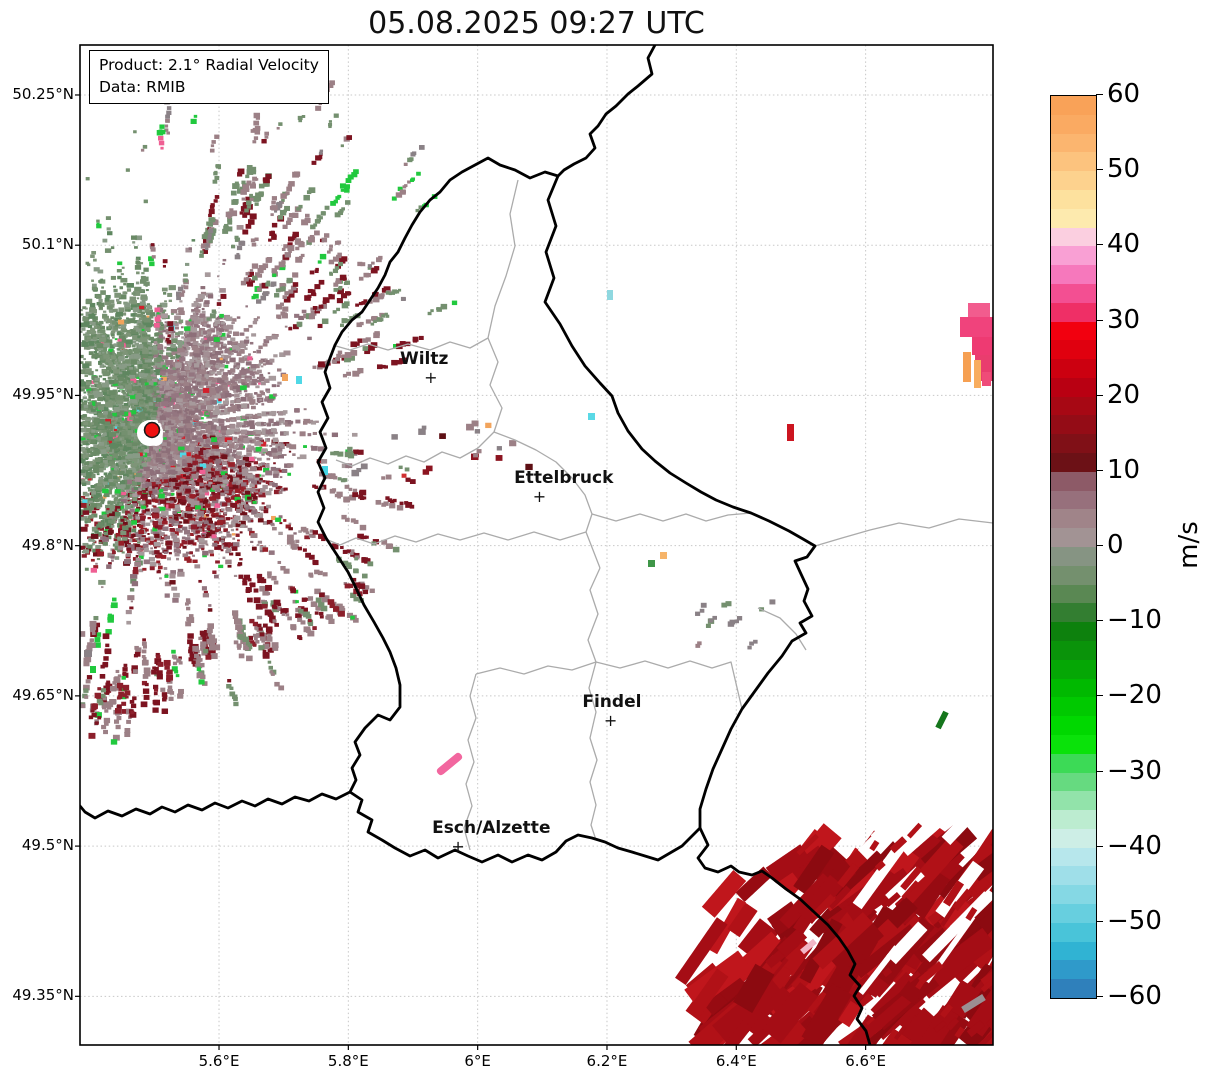 Image resolution: width=1207 pixels, height=1081 pixels. What do you see at coordinates (612, 701) in the screenshot?
I see `city-label: Findel` at bounding box center [612, 701].